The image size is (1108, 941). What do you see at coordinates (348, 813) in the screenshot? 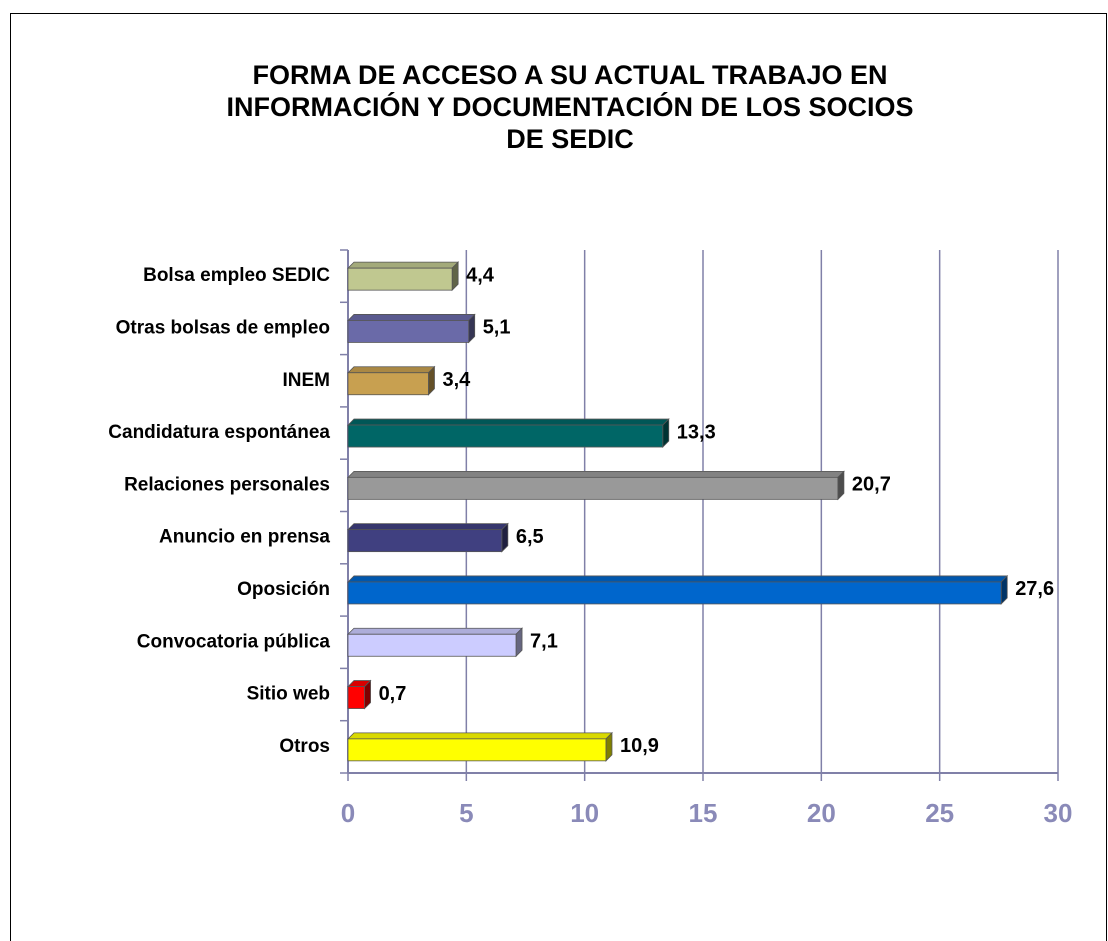
I see `x-tick-label: 0` at bounding box center [348, 813].